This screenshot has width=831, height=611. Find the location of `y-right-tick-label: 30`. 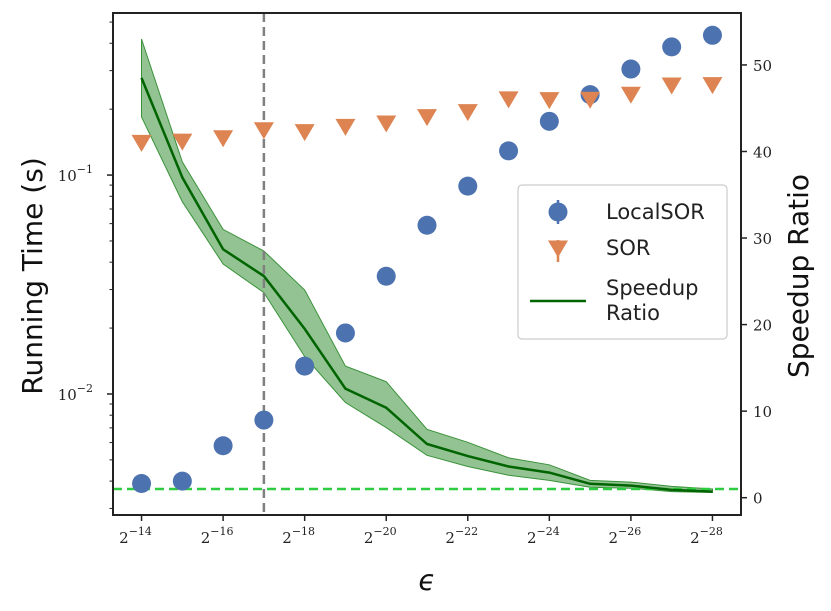

y-right-tick-label: 30 is located at coordinates (762, 239).